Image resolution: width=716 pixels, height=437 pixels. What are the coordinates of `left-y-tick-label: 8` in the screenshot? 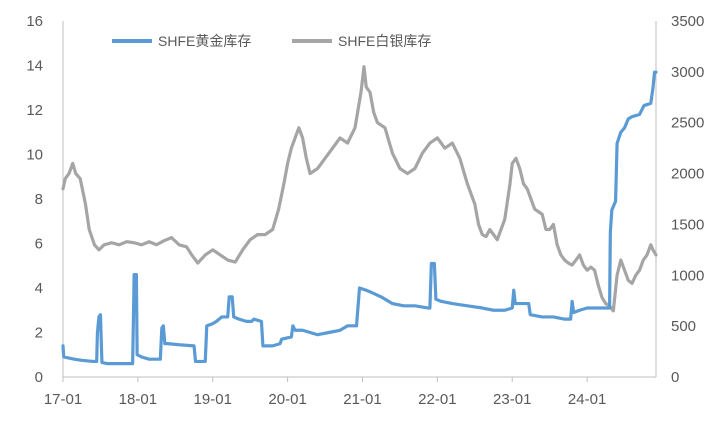 It's located at (39, 199).